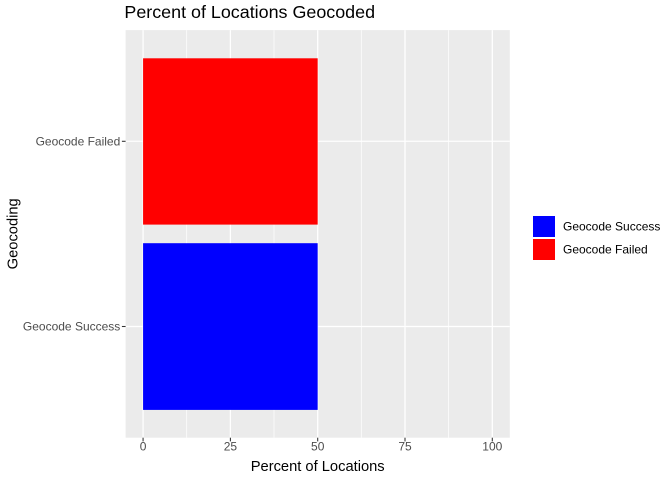 Image resolution: width=672 pixels, height=480 pixels. I want to click on svg-text: 25, so click(231, 447).